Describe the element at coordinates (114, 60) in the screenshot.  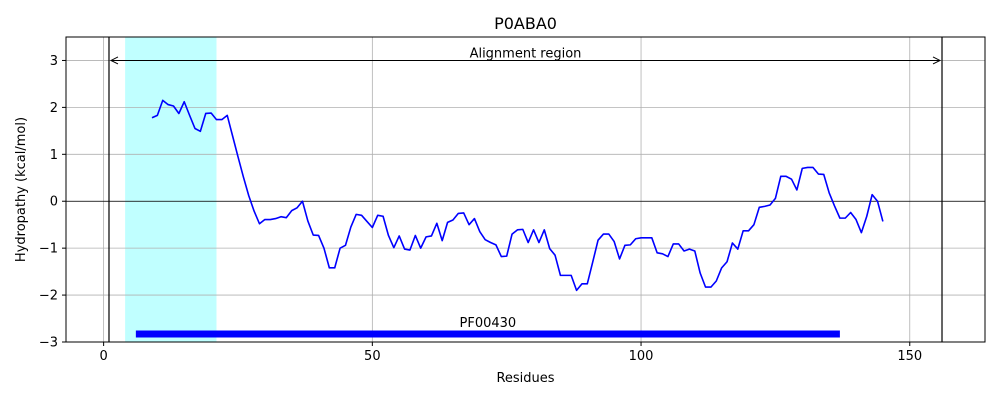
I see `alignment-arrow-left-head` at that location.